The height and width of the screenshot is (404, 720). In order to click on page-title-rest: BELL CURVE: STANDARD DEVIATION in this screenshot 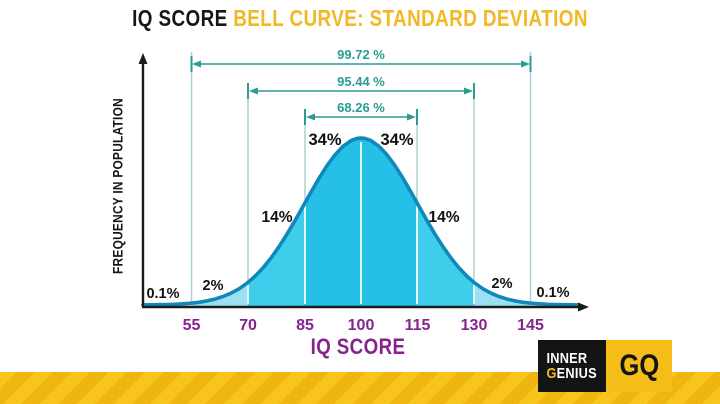, I will do `click(410, 18)`.